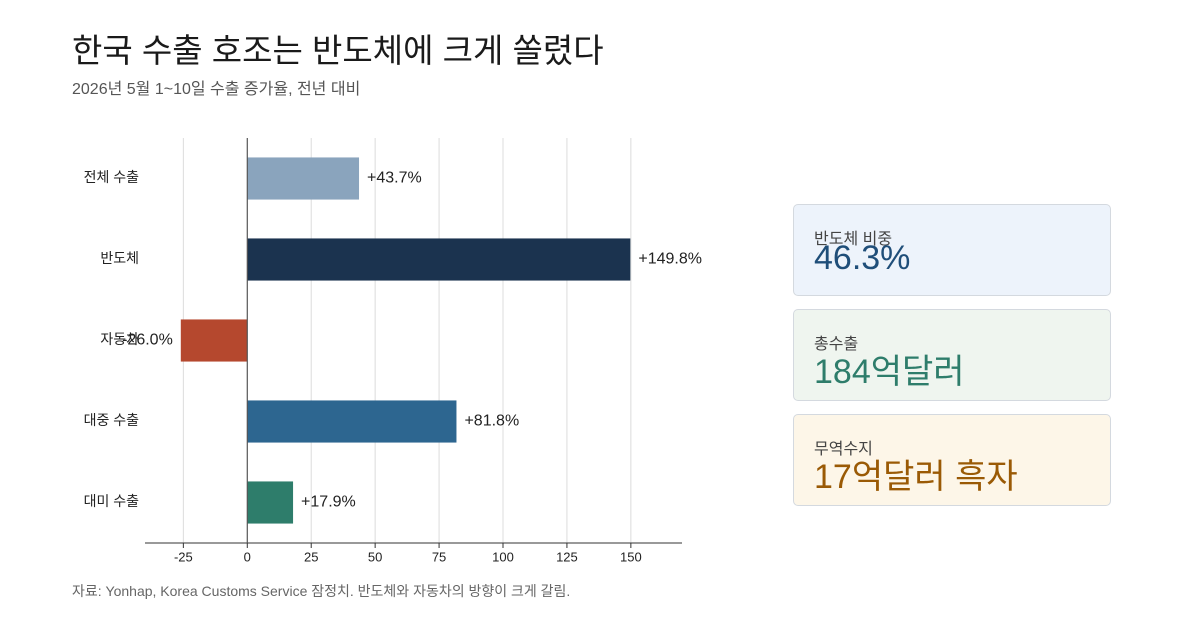 This screenshot has height=630, width=1200. What do you see at coordinates (889, 372) in the screenshot?
I see `card-value: 184억달러` at bounding box center [889, 372].